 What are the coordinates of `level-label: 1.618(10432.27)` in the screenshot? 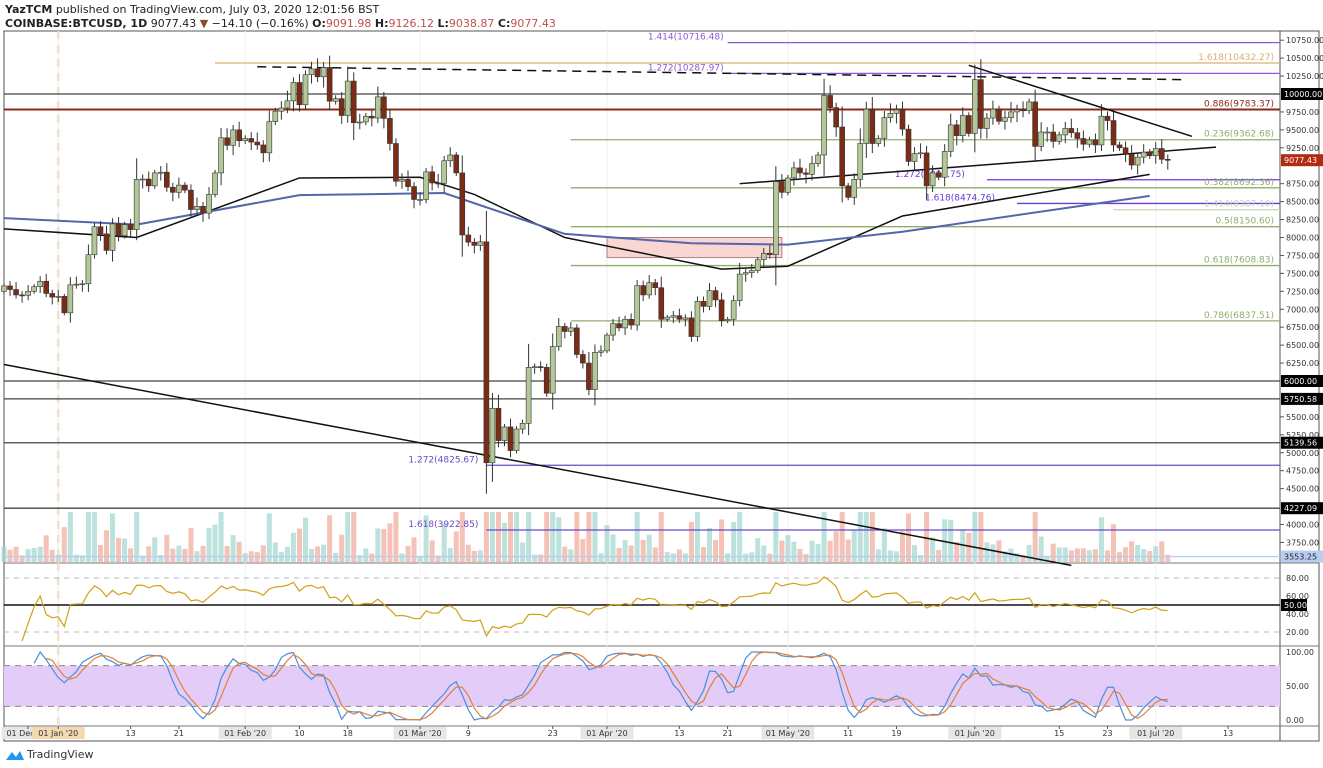 It's located at (1236, 58).